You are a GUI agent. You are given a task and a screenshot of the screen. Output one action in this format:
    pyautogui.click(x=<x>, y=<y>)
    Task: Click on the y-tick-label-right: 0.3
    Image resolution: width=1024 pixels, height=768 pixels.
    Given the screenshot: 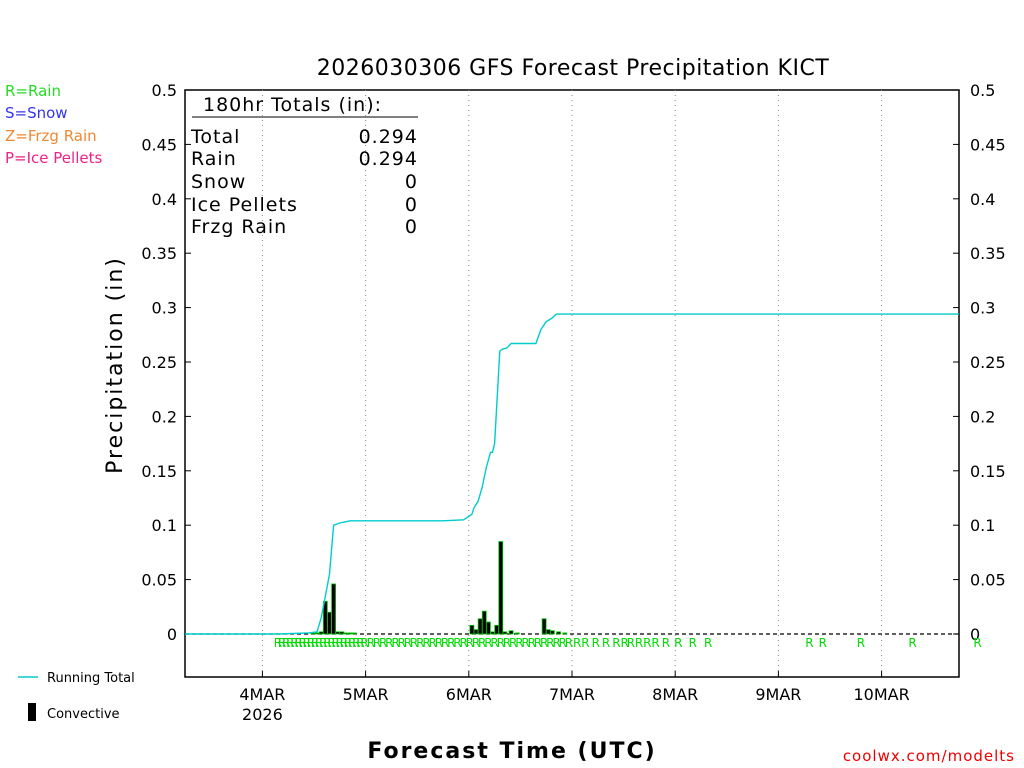 What is the action you would take?
    pyautogui.click(x=982, y=308)
    